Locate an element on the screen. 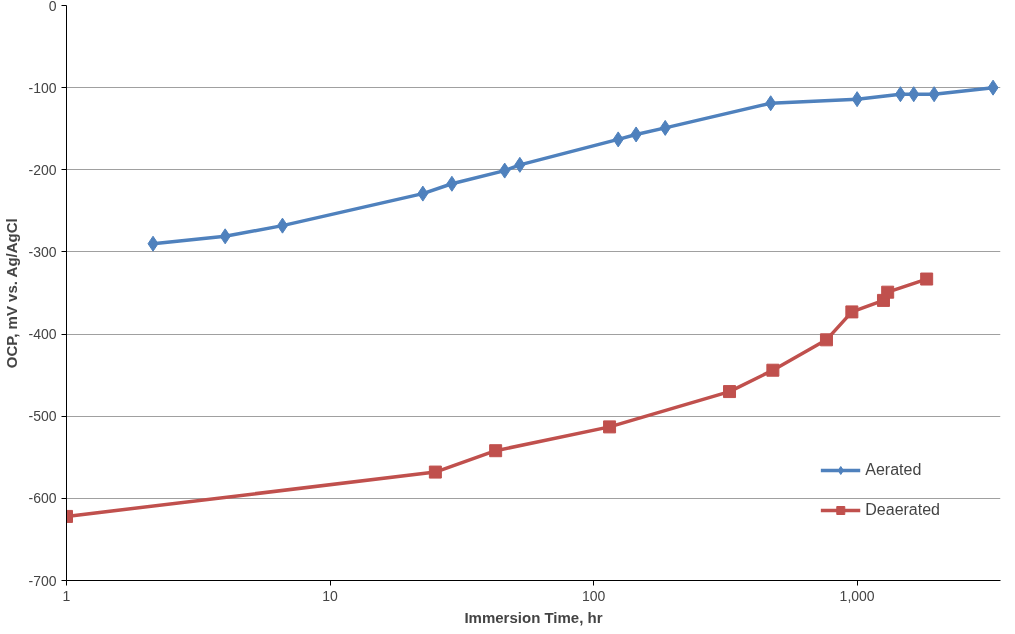  y-tick-label: -100 is located at coordinates (42, 87).